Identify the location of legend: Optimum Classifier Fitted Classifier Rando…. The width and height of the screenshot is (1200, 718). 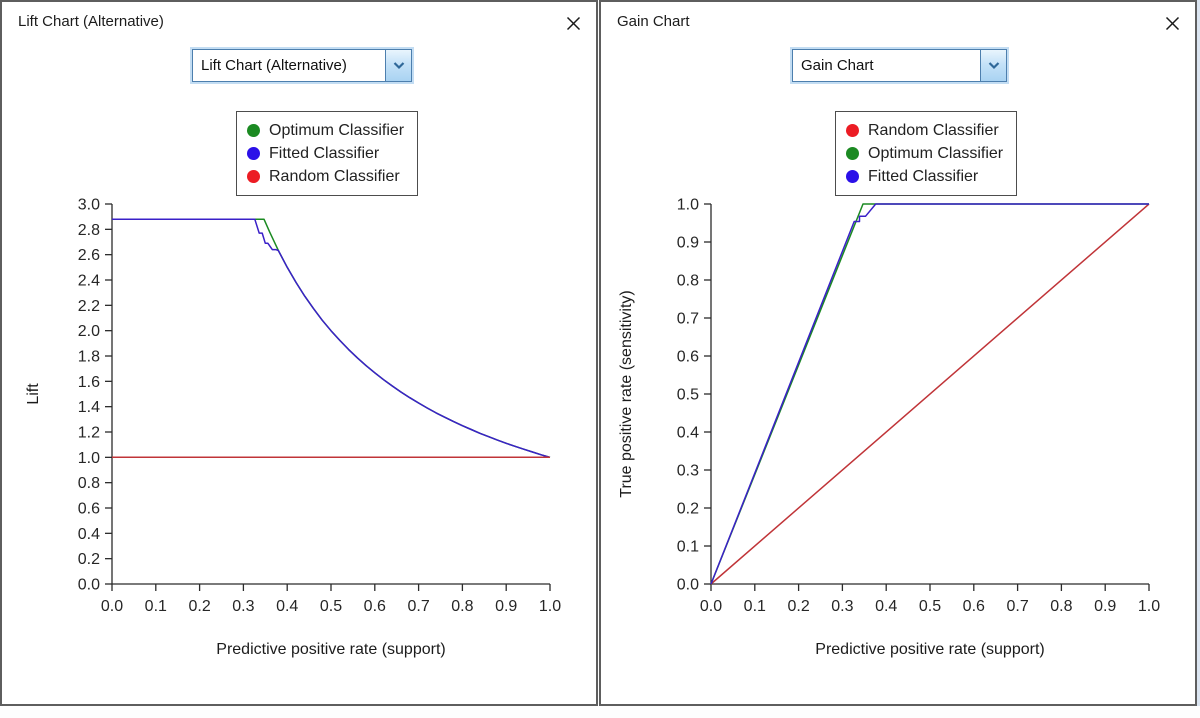
(327, 153).